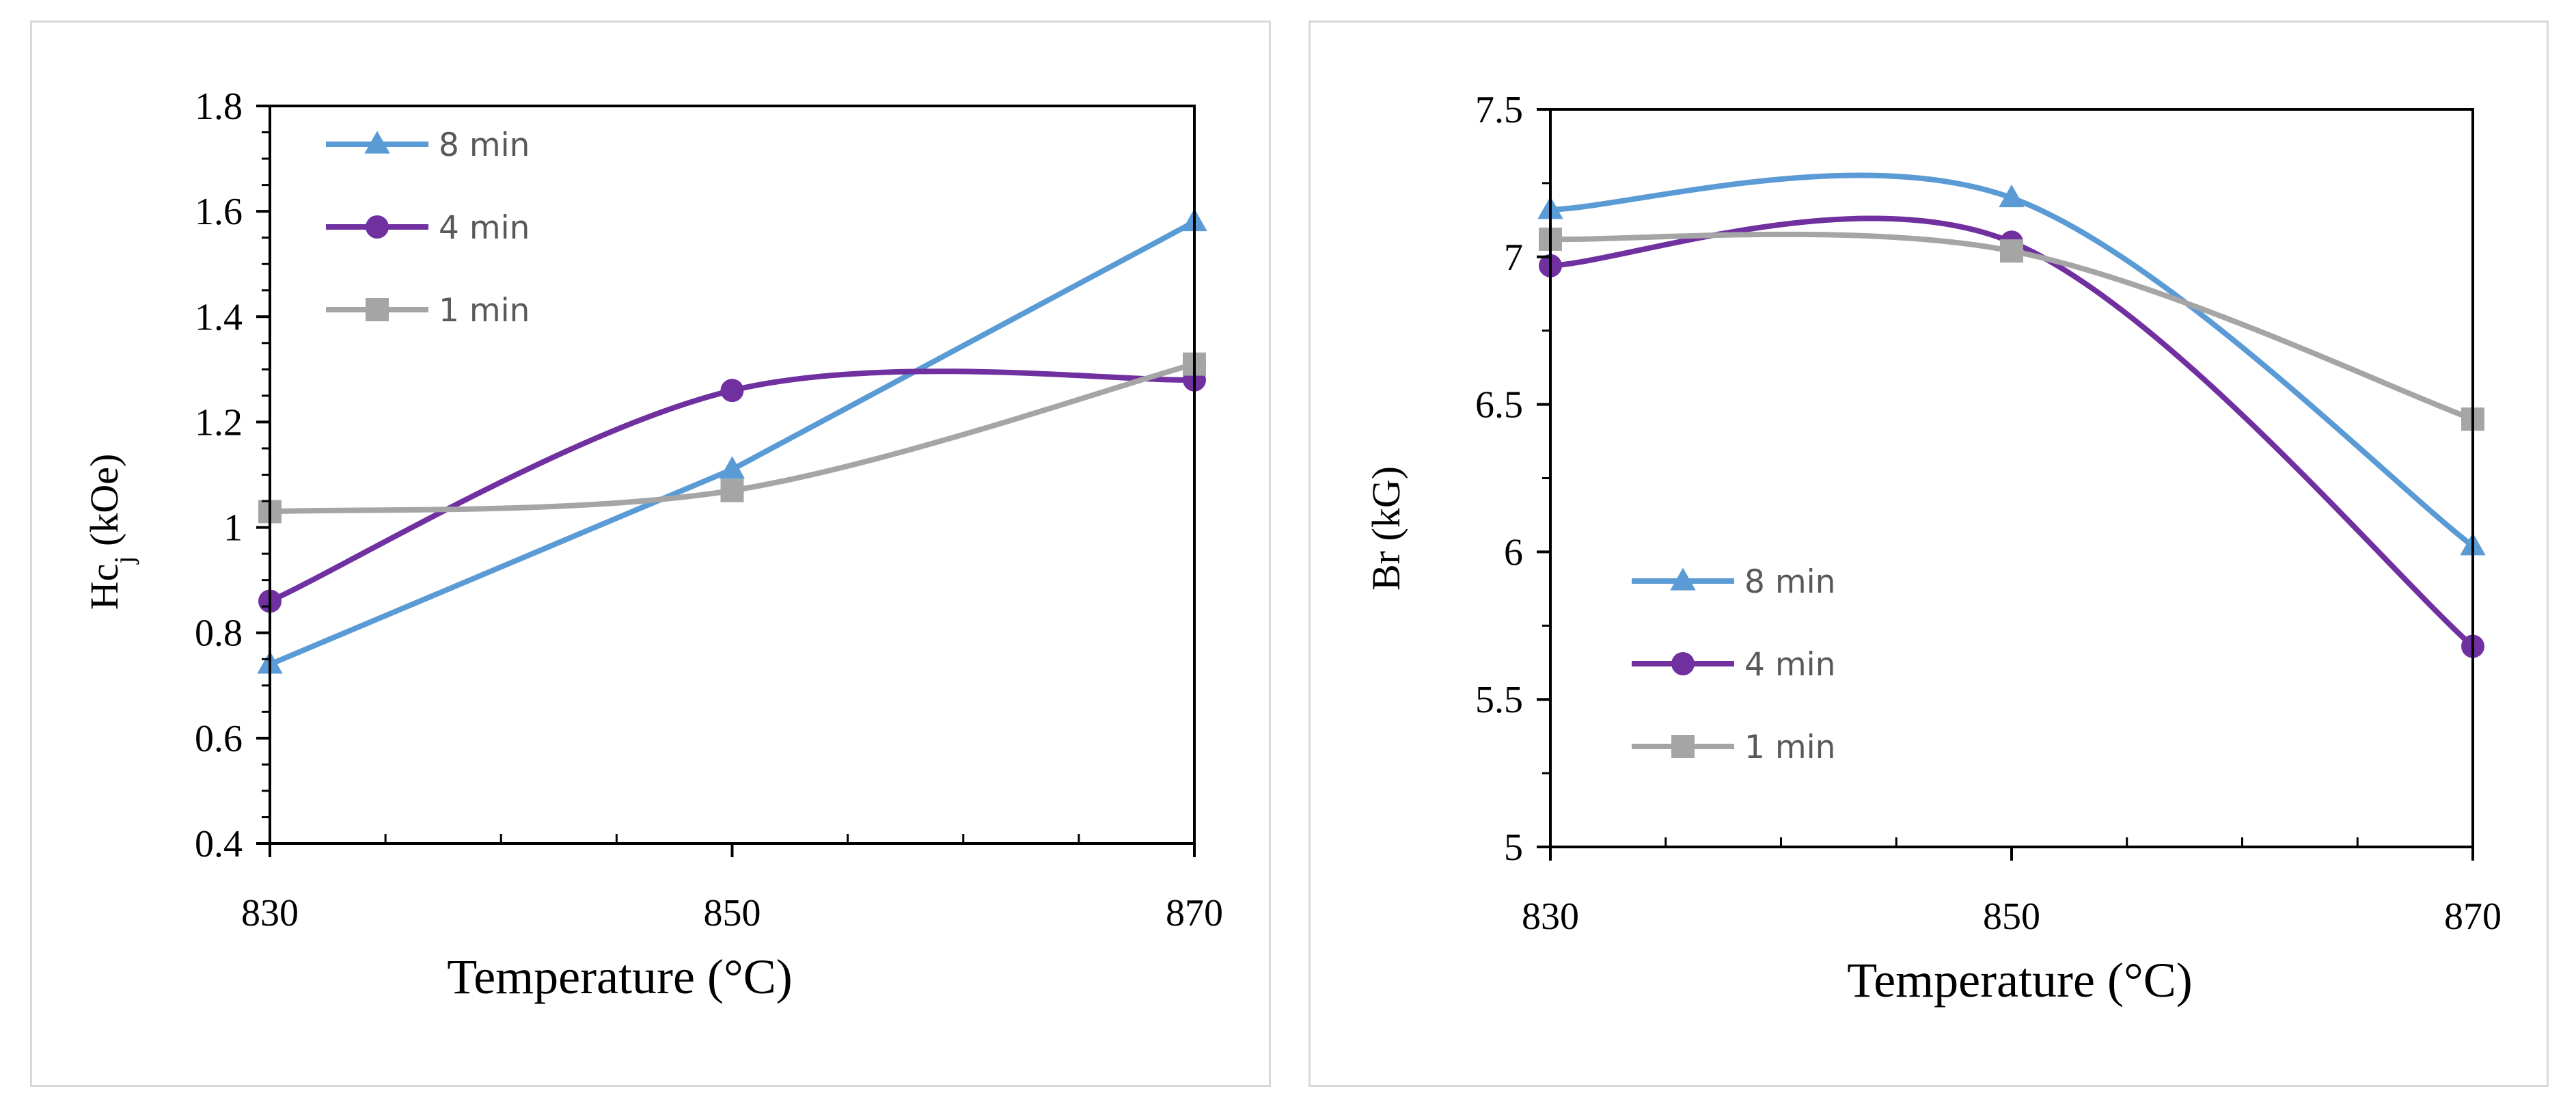  I want to click on y-tick-label: 1.8, so click(219, 106).